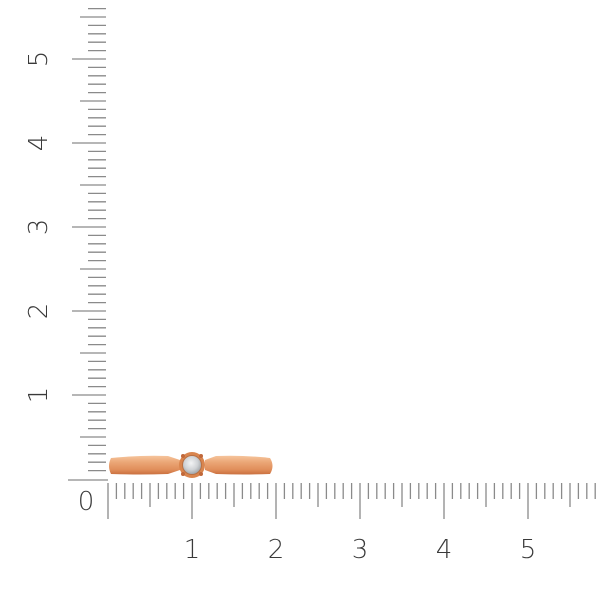  Describe the element at coordinates (444, 550) in the screenshot. I see `x-tick-label: 4` at that location.